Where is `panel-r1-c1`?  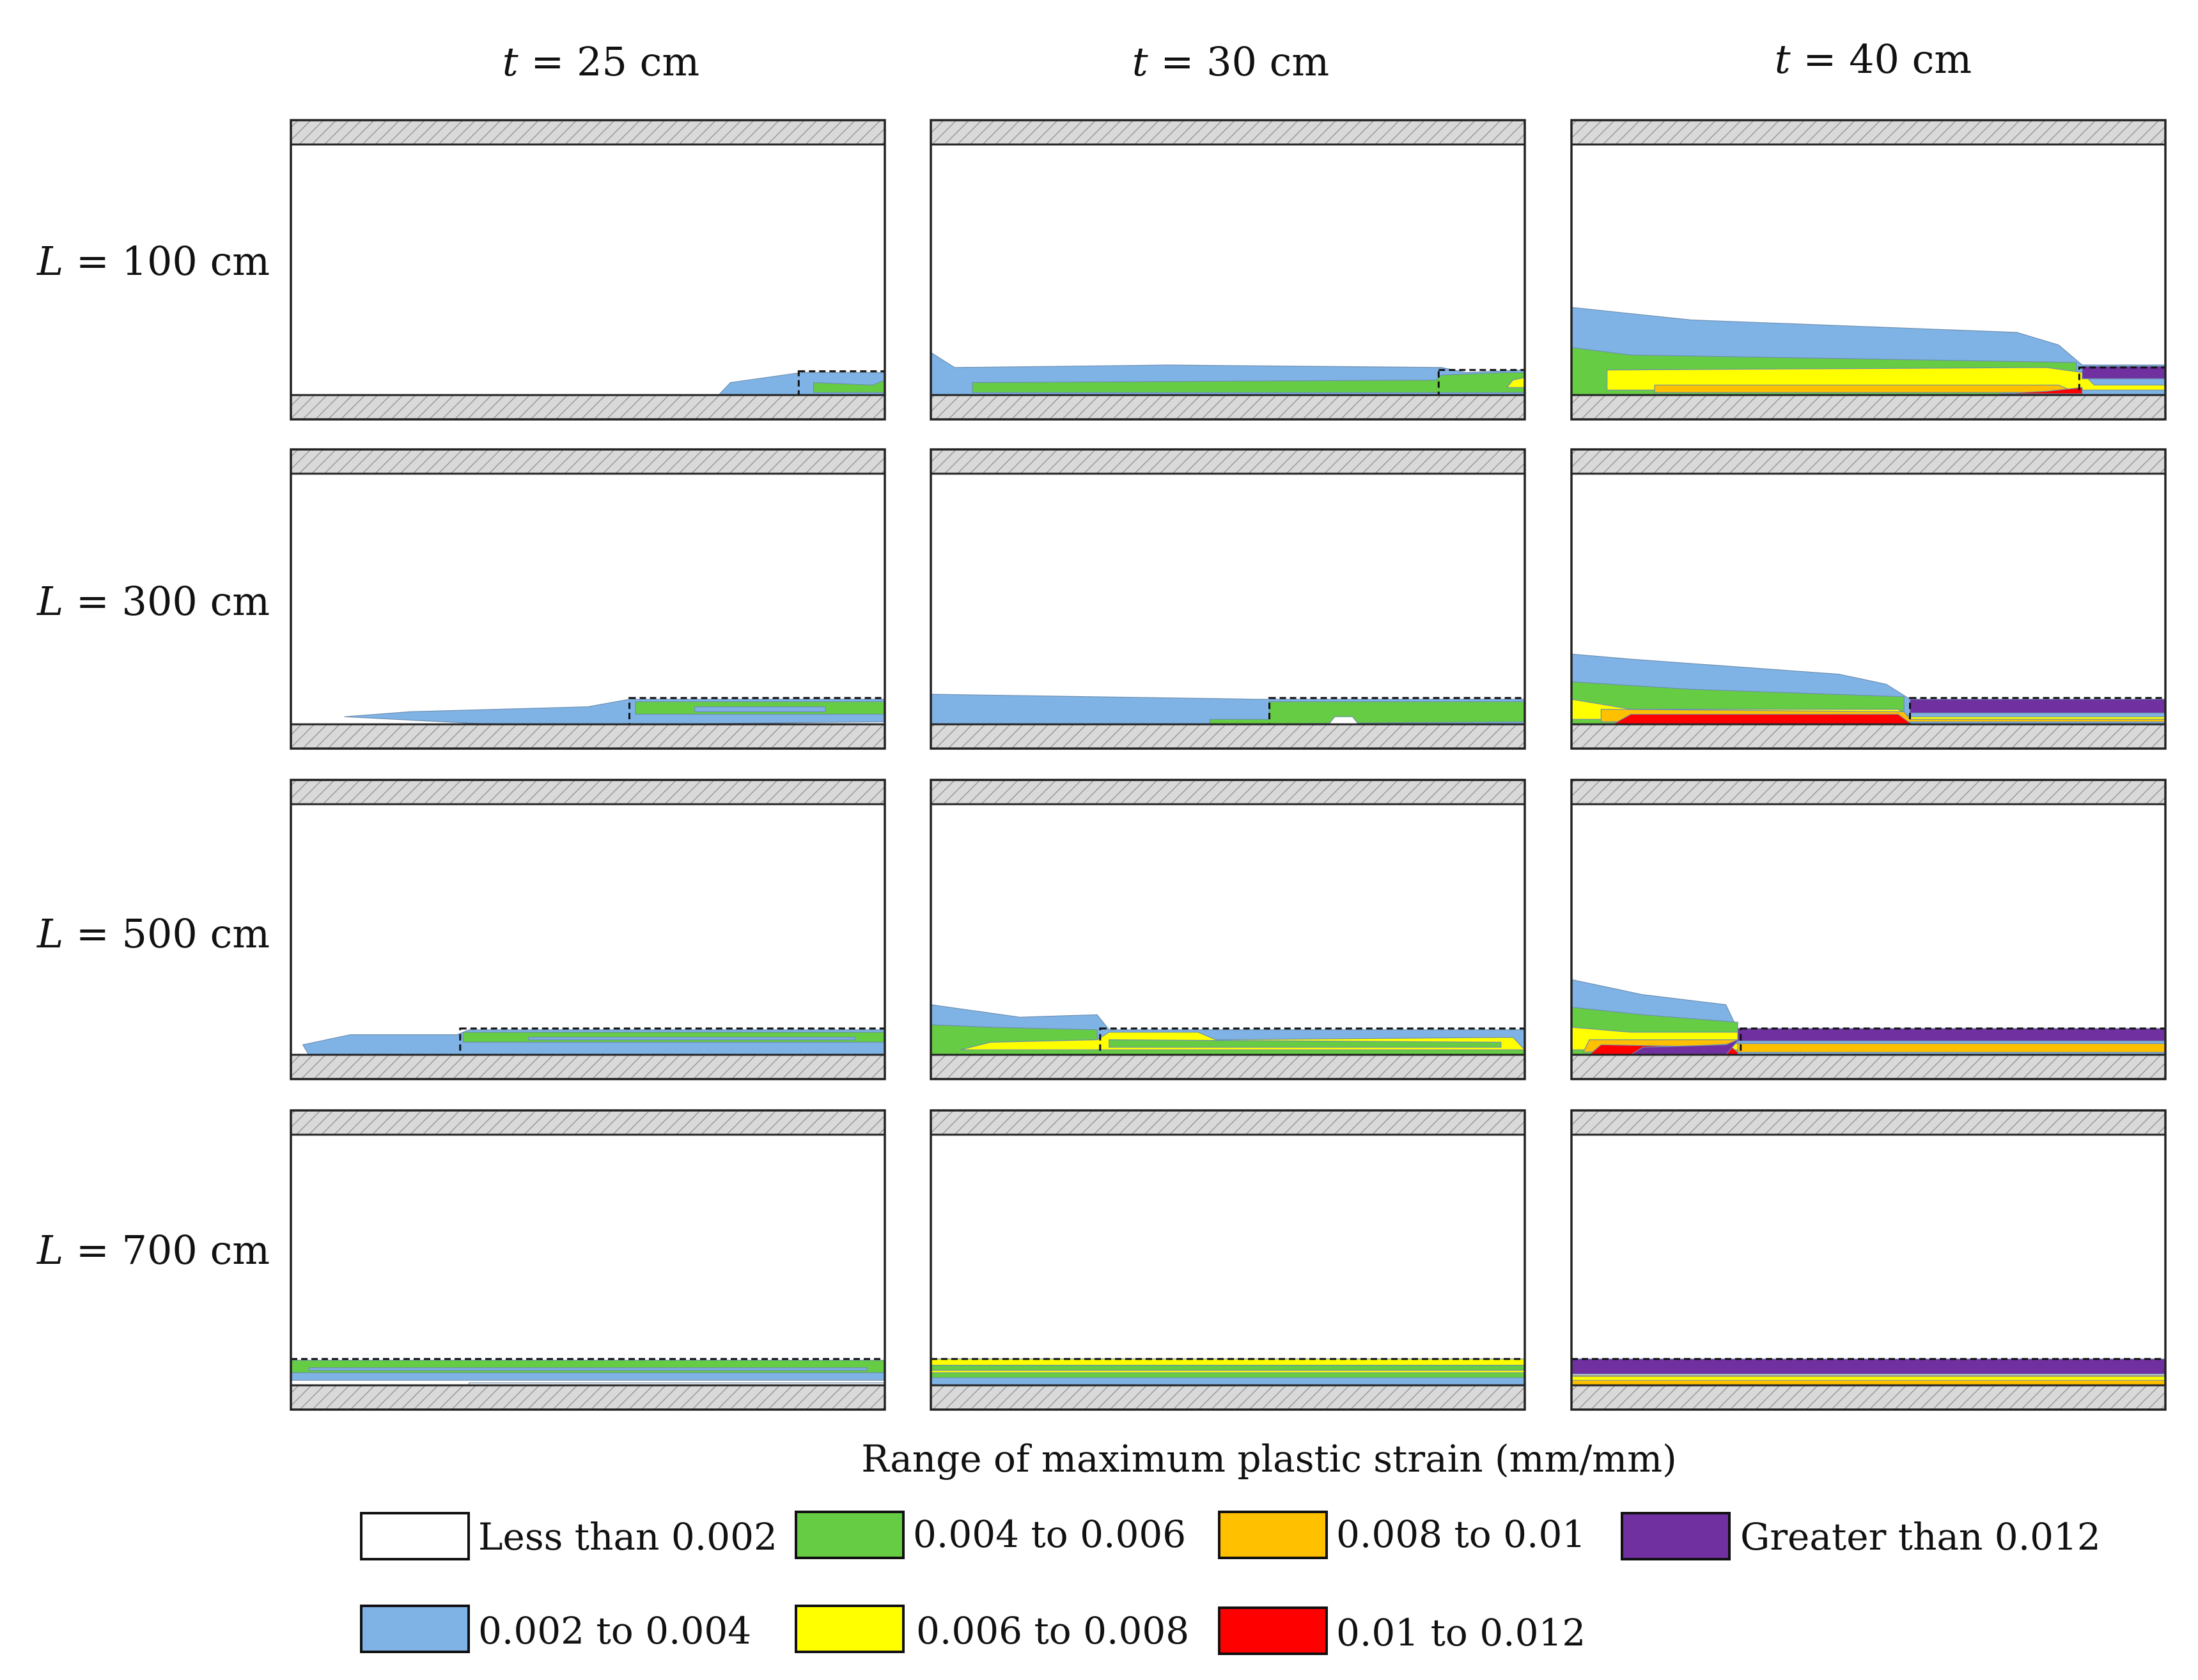
panel-r1-c1 is located at coordinates (588, 270).